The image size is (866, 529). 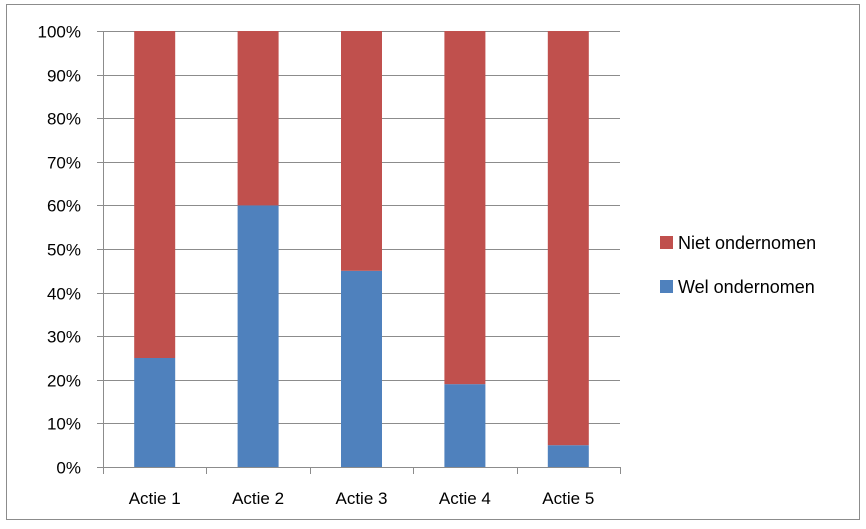 What do you see at coordinates (64, 337) in the screenshot?
I see `y-tick-label: 30%` at bounding box center [64, 337].